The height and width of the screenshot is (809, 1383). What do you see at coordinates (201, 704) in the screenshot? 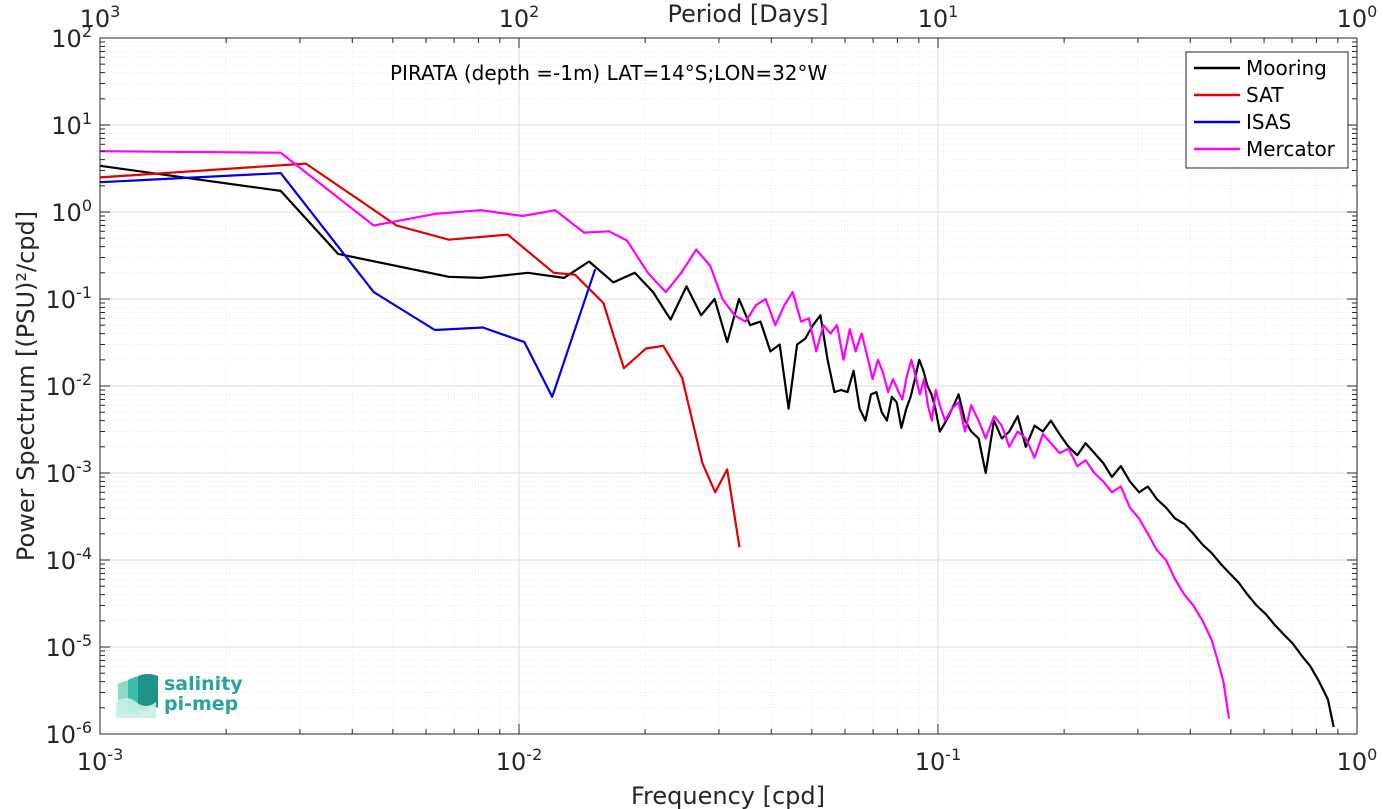
I see `logo-line2: pi-mep` at bounding box center [201, 704].